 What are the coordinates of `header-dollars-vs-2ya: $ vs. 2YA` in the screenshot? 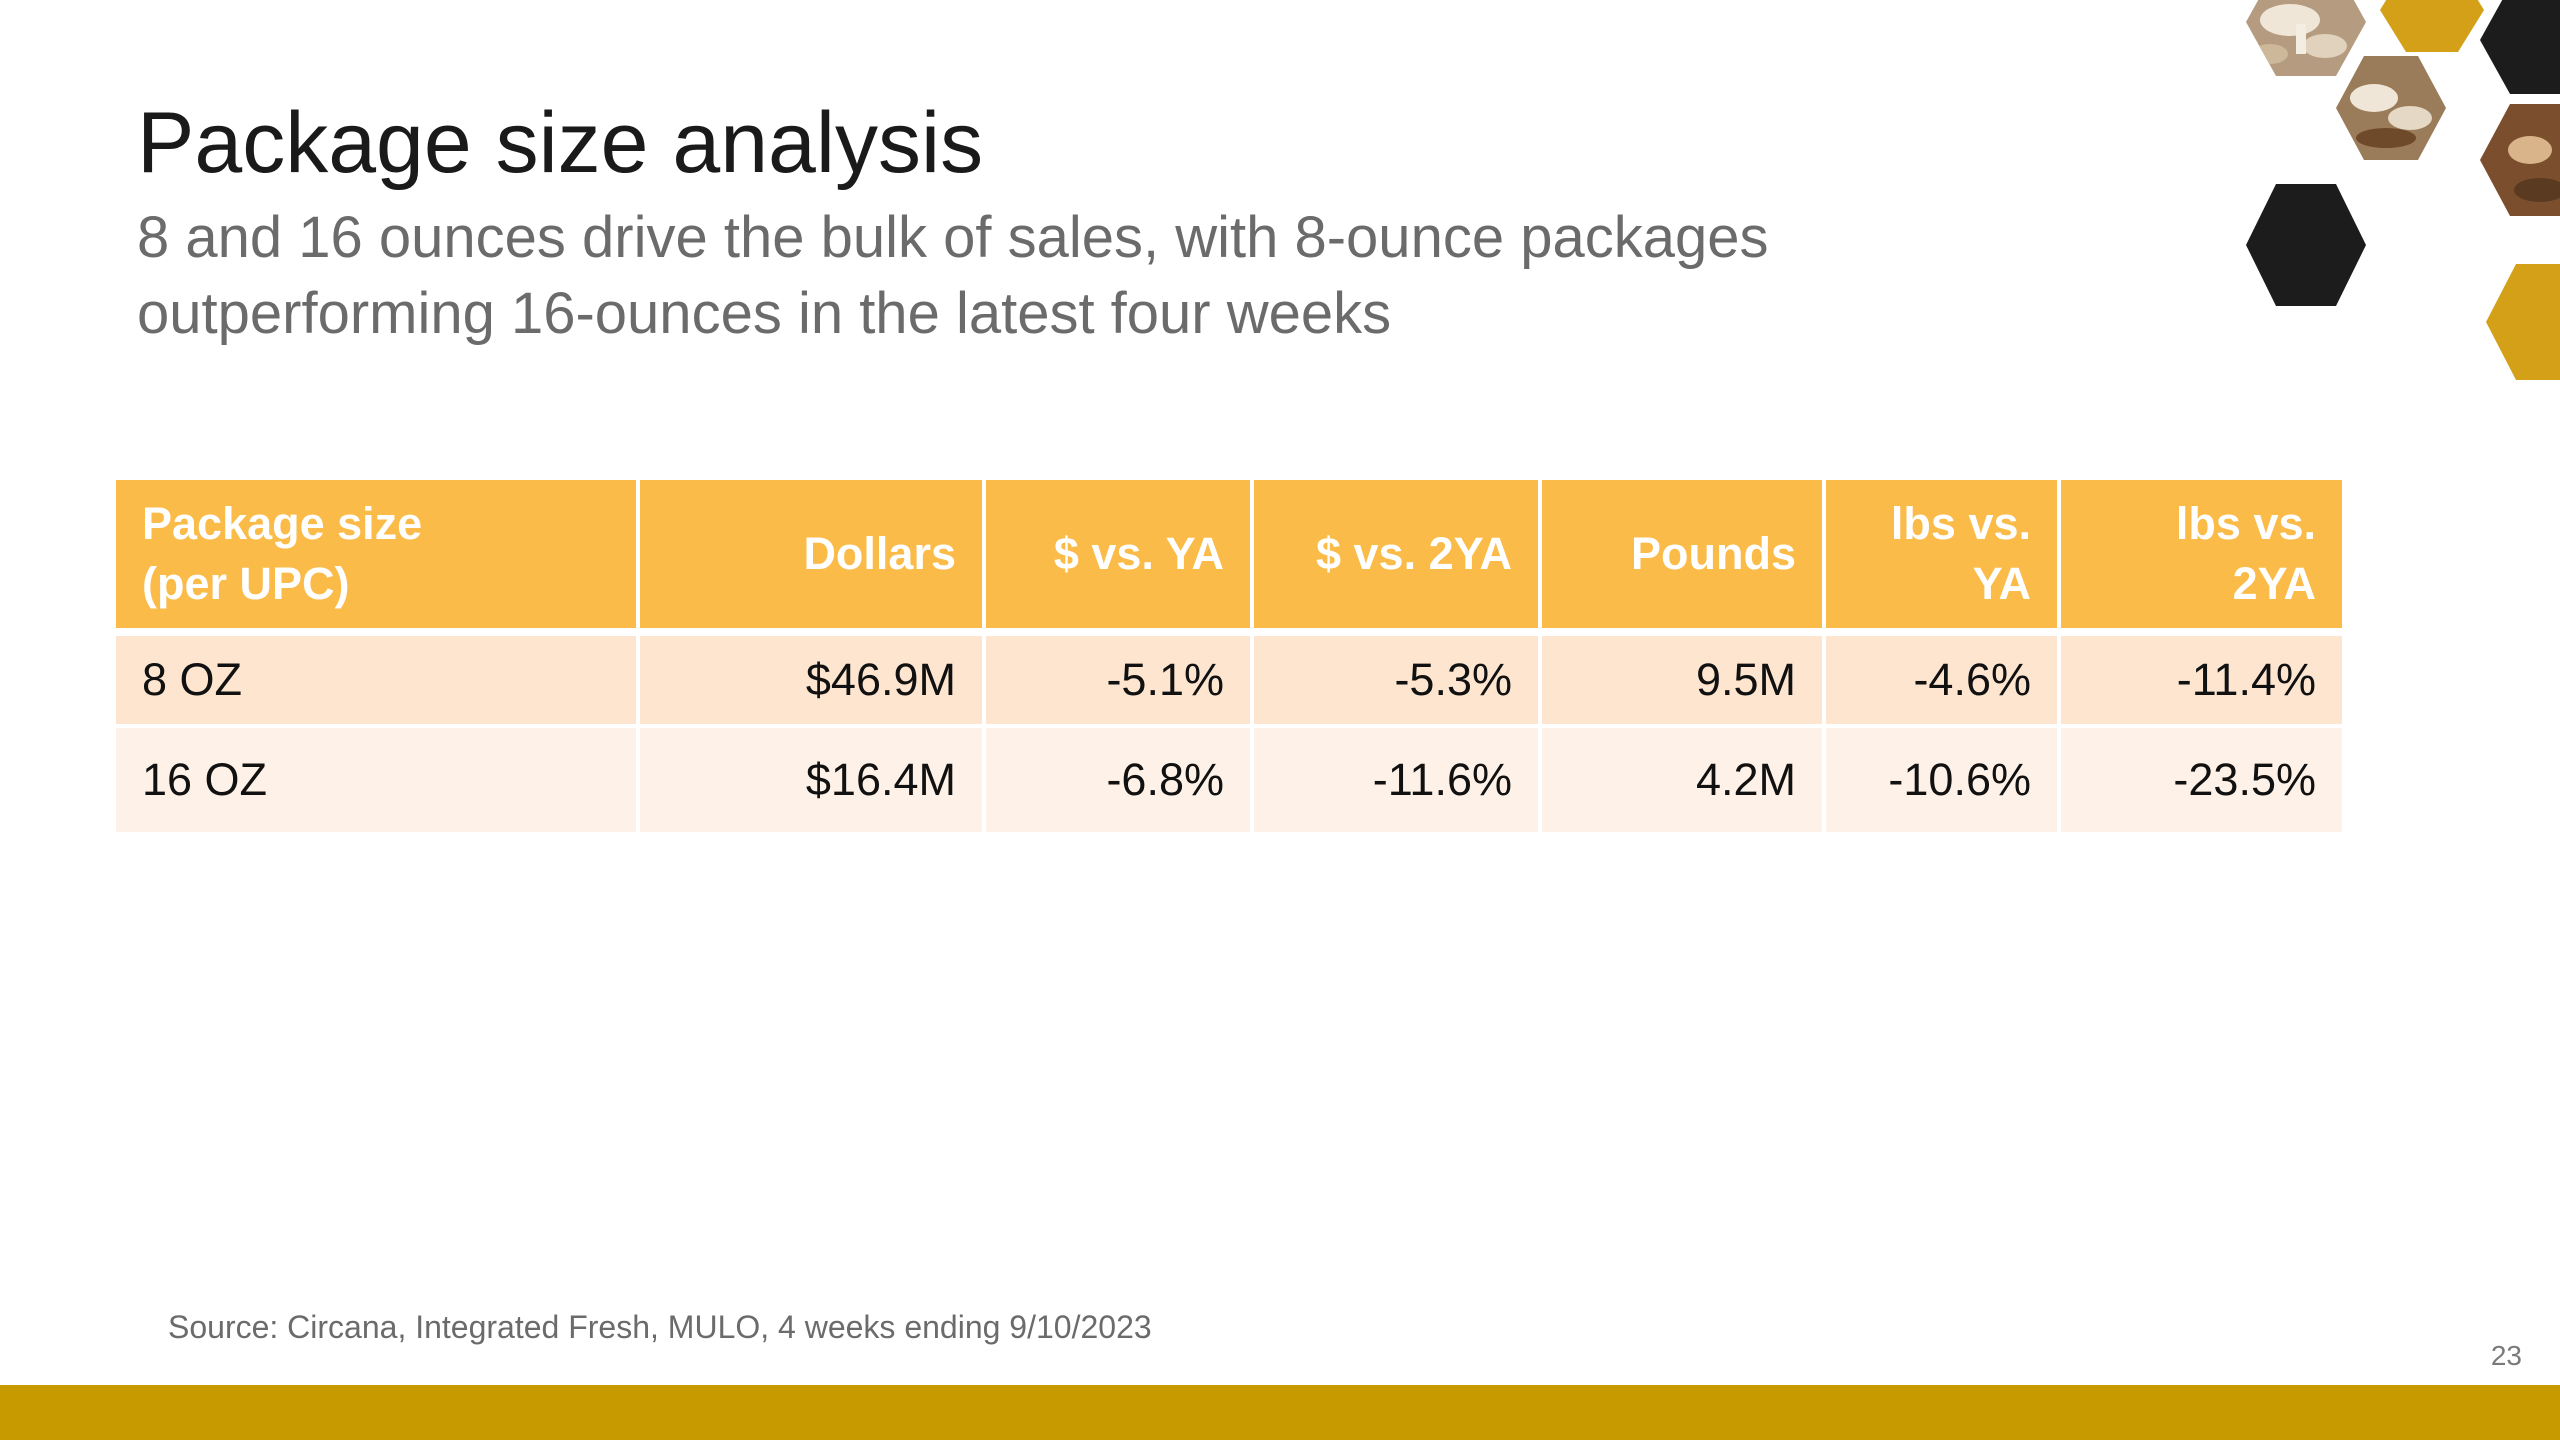 It's located at (1397, 558).